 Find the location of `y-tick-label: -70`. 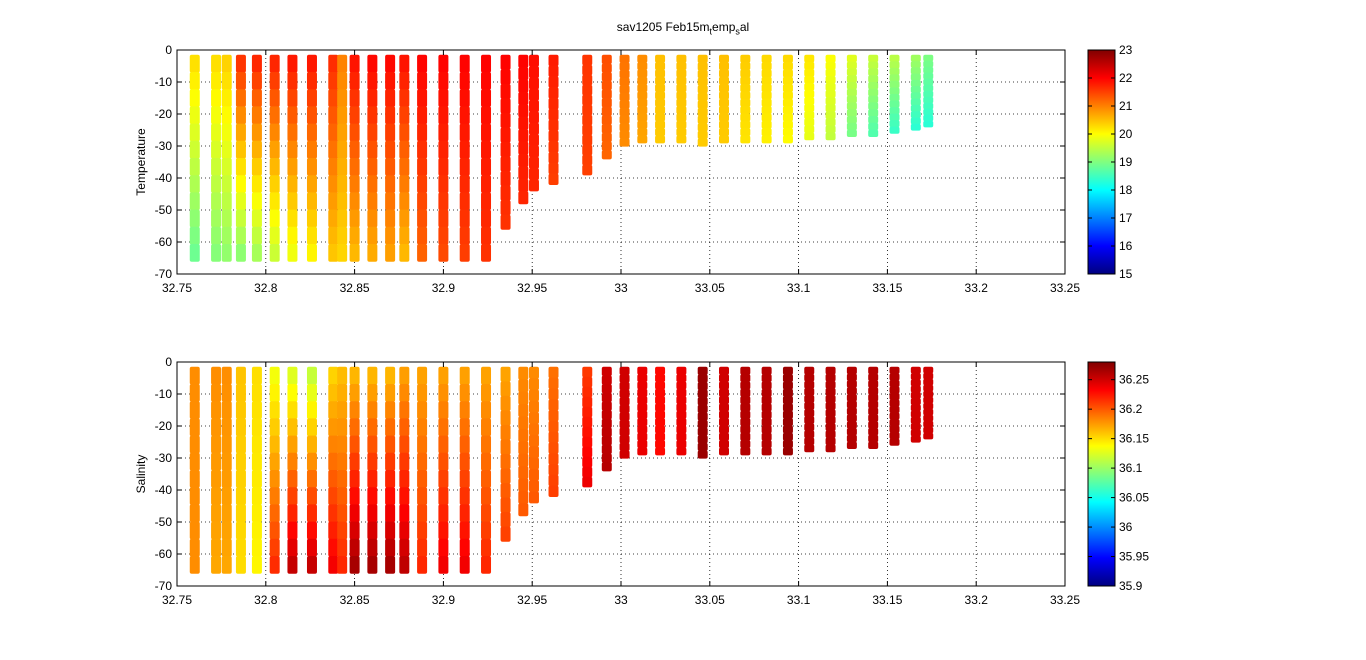

y-tick-label: -70 is located at coordinates (164, 586).